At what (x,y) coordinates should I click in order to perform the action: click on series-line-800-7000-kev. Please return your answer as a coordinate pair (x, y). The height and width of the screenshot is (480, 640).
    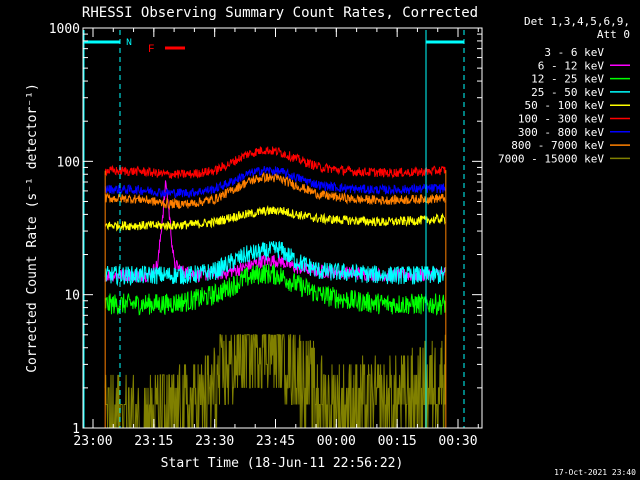
    Looking at the image, I should click on (275, 191).